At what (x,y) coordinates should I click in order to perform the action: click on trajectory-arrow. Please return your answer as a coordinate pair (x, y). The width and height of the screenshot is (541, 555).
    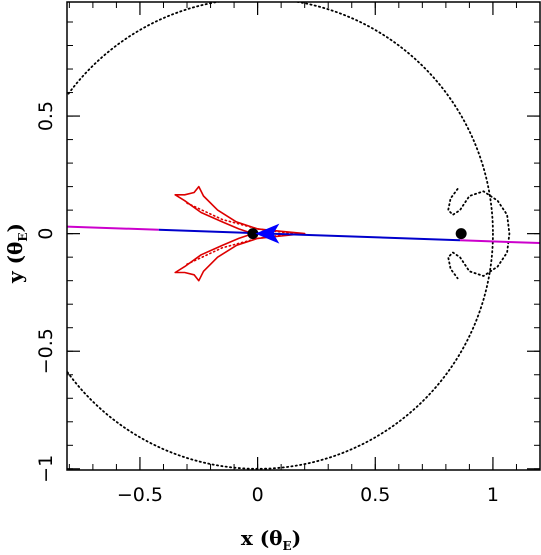
    Looking at the image, I should click on (267, 233).